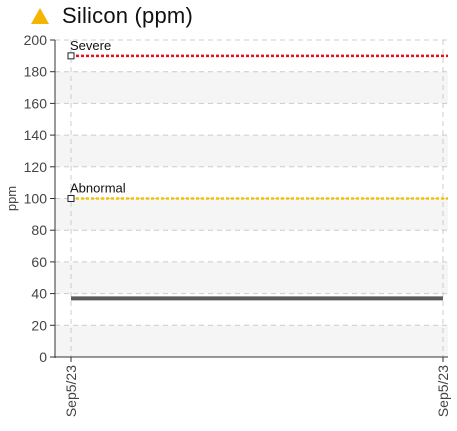 This screenshot has width=457, height=431. Describe the element at coordinates (36, 167) in the screenshot. I see `y-tick-label: 120` at that location.